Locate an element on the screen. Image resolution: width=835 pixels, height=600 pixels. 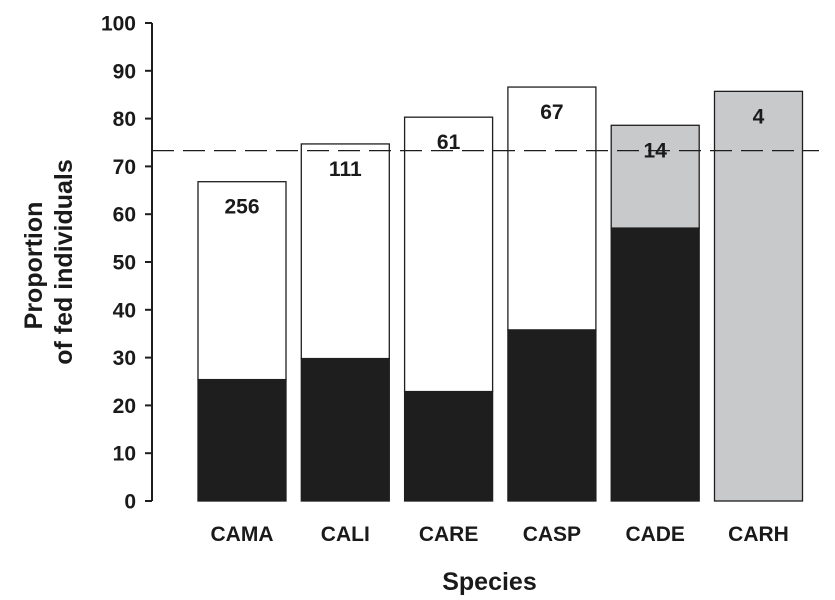
x-category-label-care: CARE is located at coordinates (449, 534).